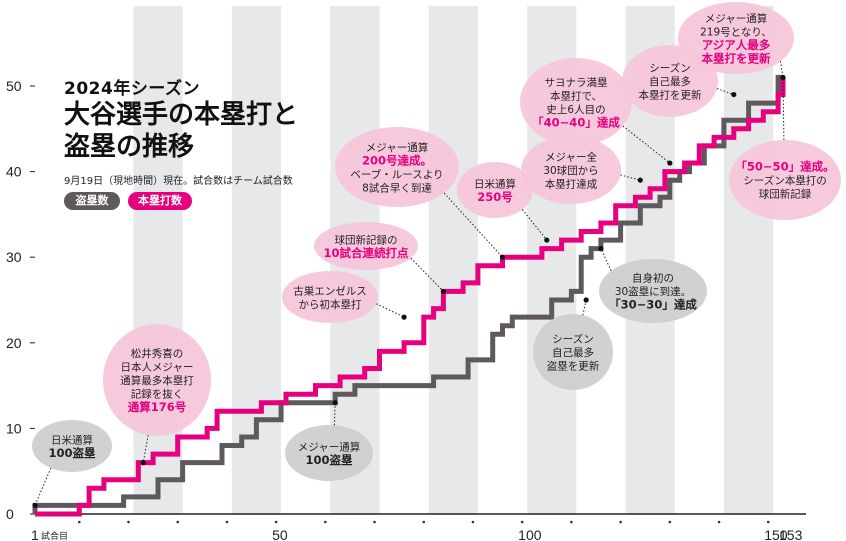  I want to click on y-tick-label: 10, so click(14, 428).